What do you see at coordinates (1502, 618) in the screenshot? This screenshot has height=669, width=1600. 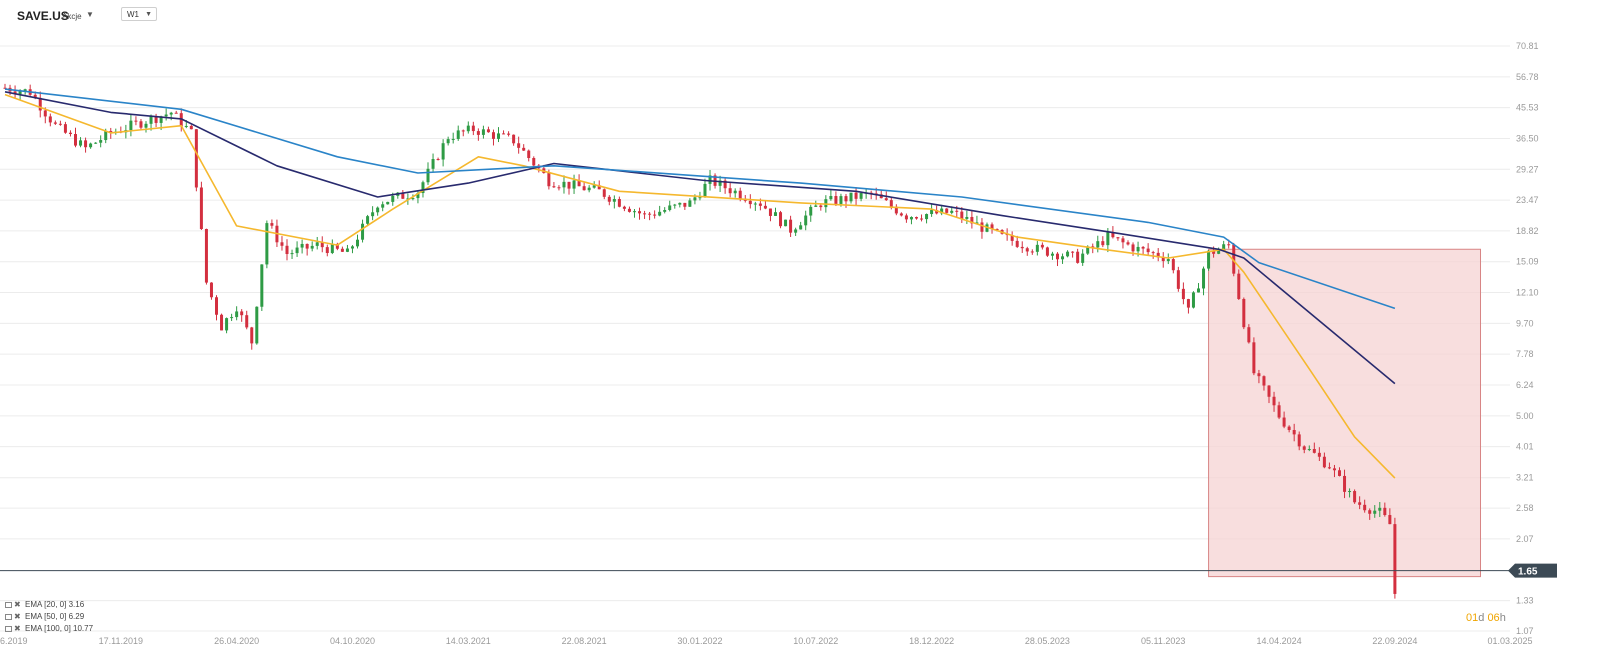 I see `countdown-hours-unit: h` at bounding box center [1502, 618].